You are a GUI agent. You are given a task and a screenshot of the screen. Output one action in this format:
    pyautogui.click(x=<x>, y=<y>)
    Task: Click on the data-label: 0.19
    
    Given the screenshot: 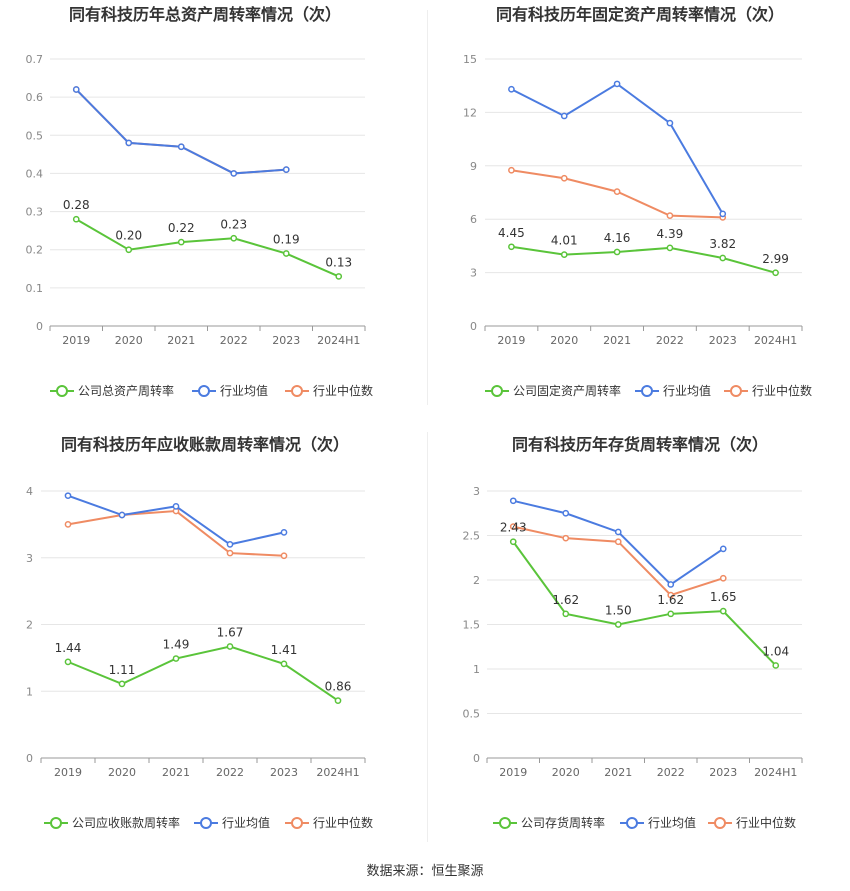 What is the action you would take?
    pyautogui.click(x=286, y=240)
    